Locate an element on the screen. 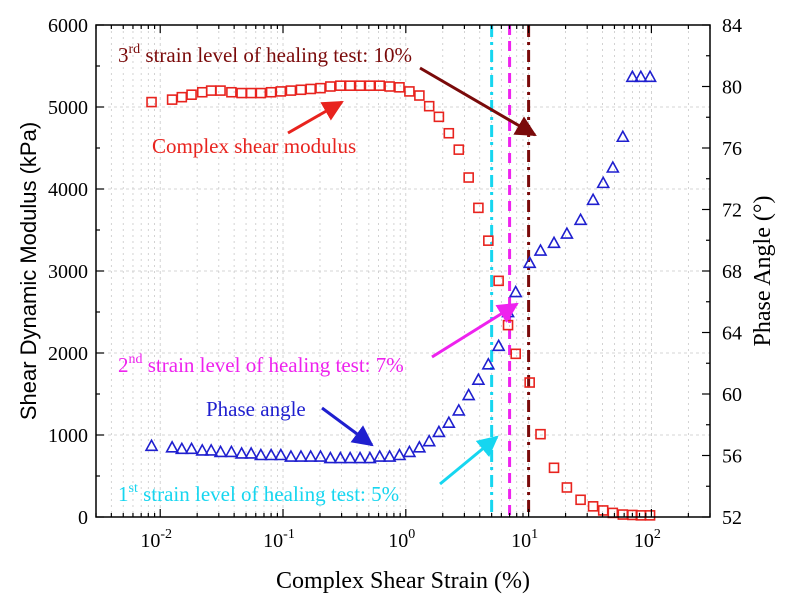  y-right-tick-label: 72 is located at coordinates (732, 211).